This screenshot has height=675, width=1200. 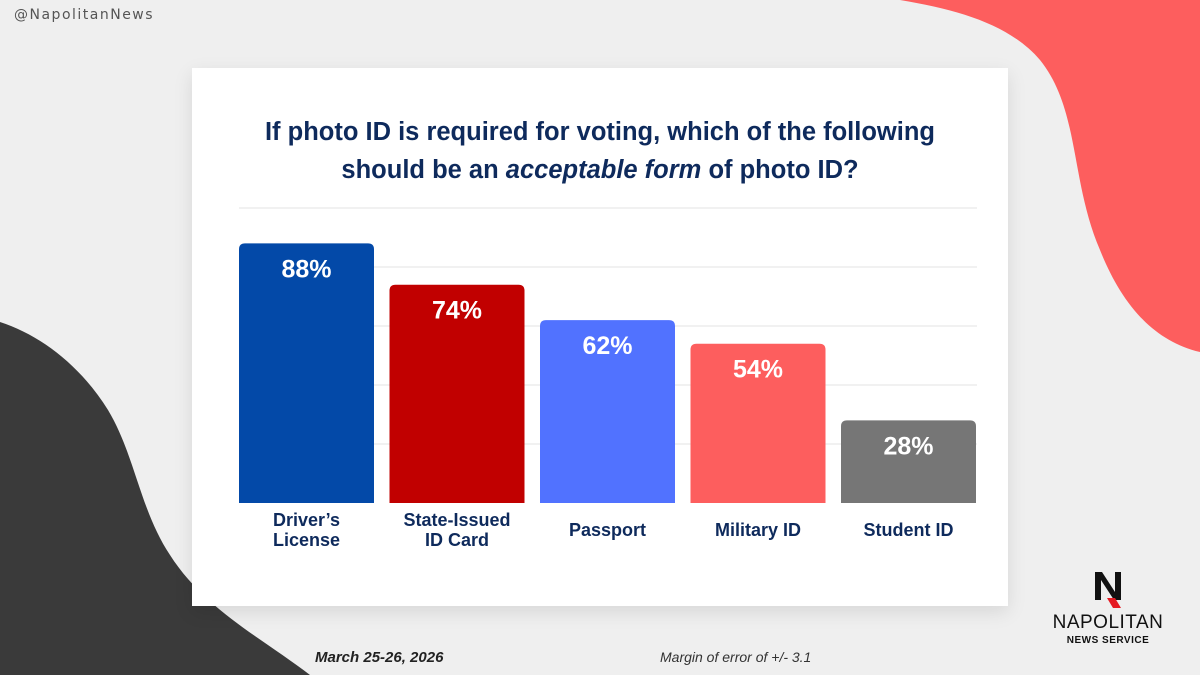 I want to click on social-handle: @NapolitanNews, so click(x=84, y=15).